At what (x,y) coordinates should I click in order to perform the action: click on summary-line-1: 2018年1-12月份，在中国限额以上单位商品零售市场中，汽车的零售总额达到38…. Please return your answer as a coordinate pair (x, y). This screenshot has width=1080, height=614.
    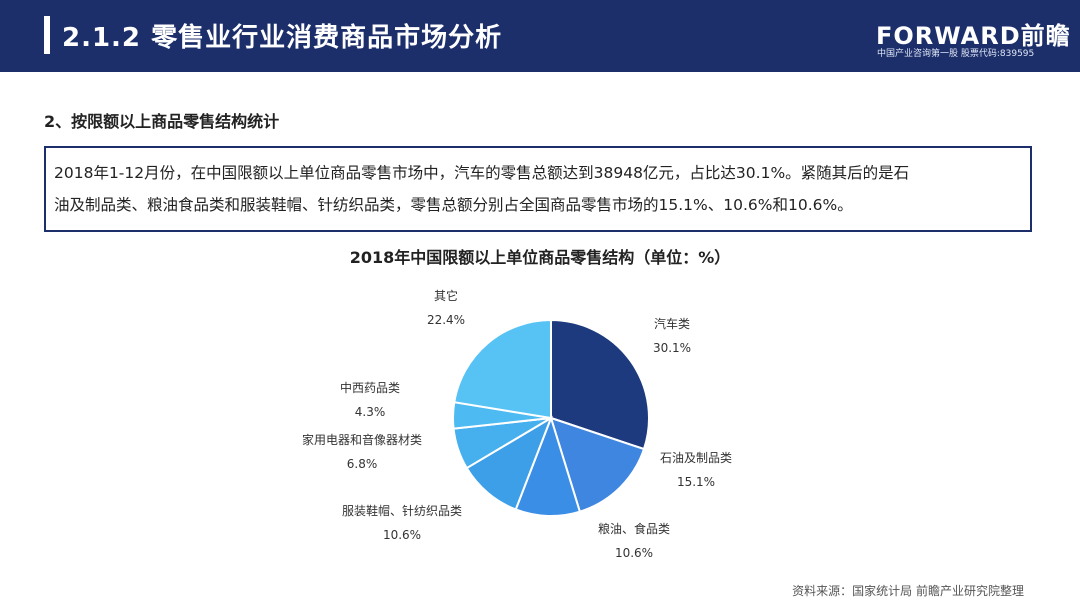
    Looking at the image, I should click on (482, 173).